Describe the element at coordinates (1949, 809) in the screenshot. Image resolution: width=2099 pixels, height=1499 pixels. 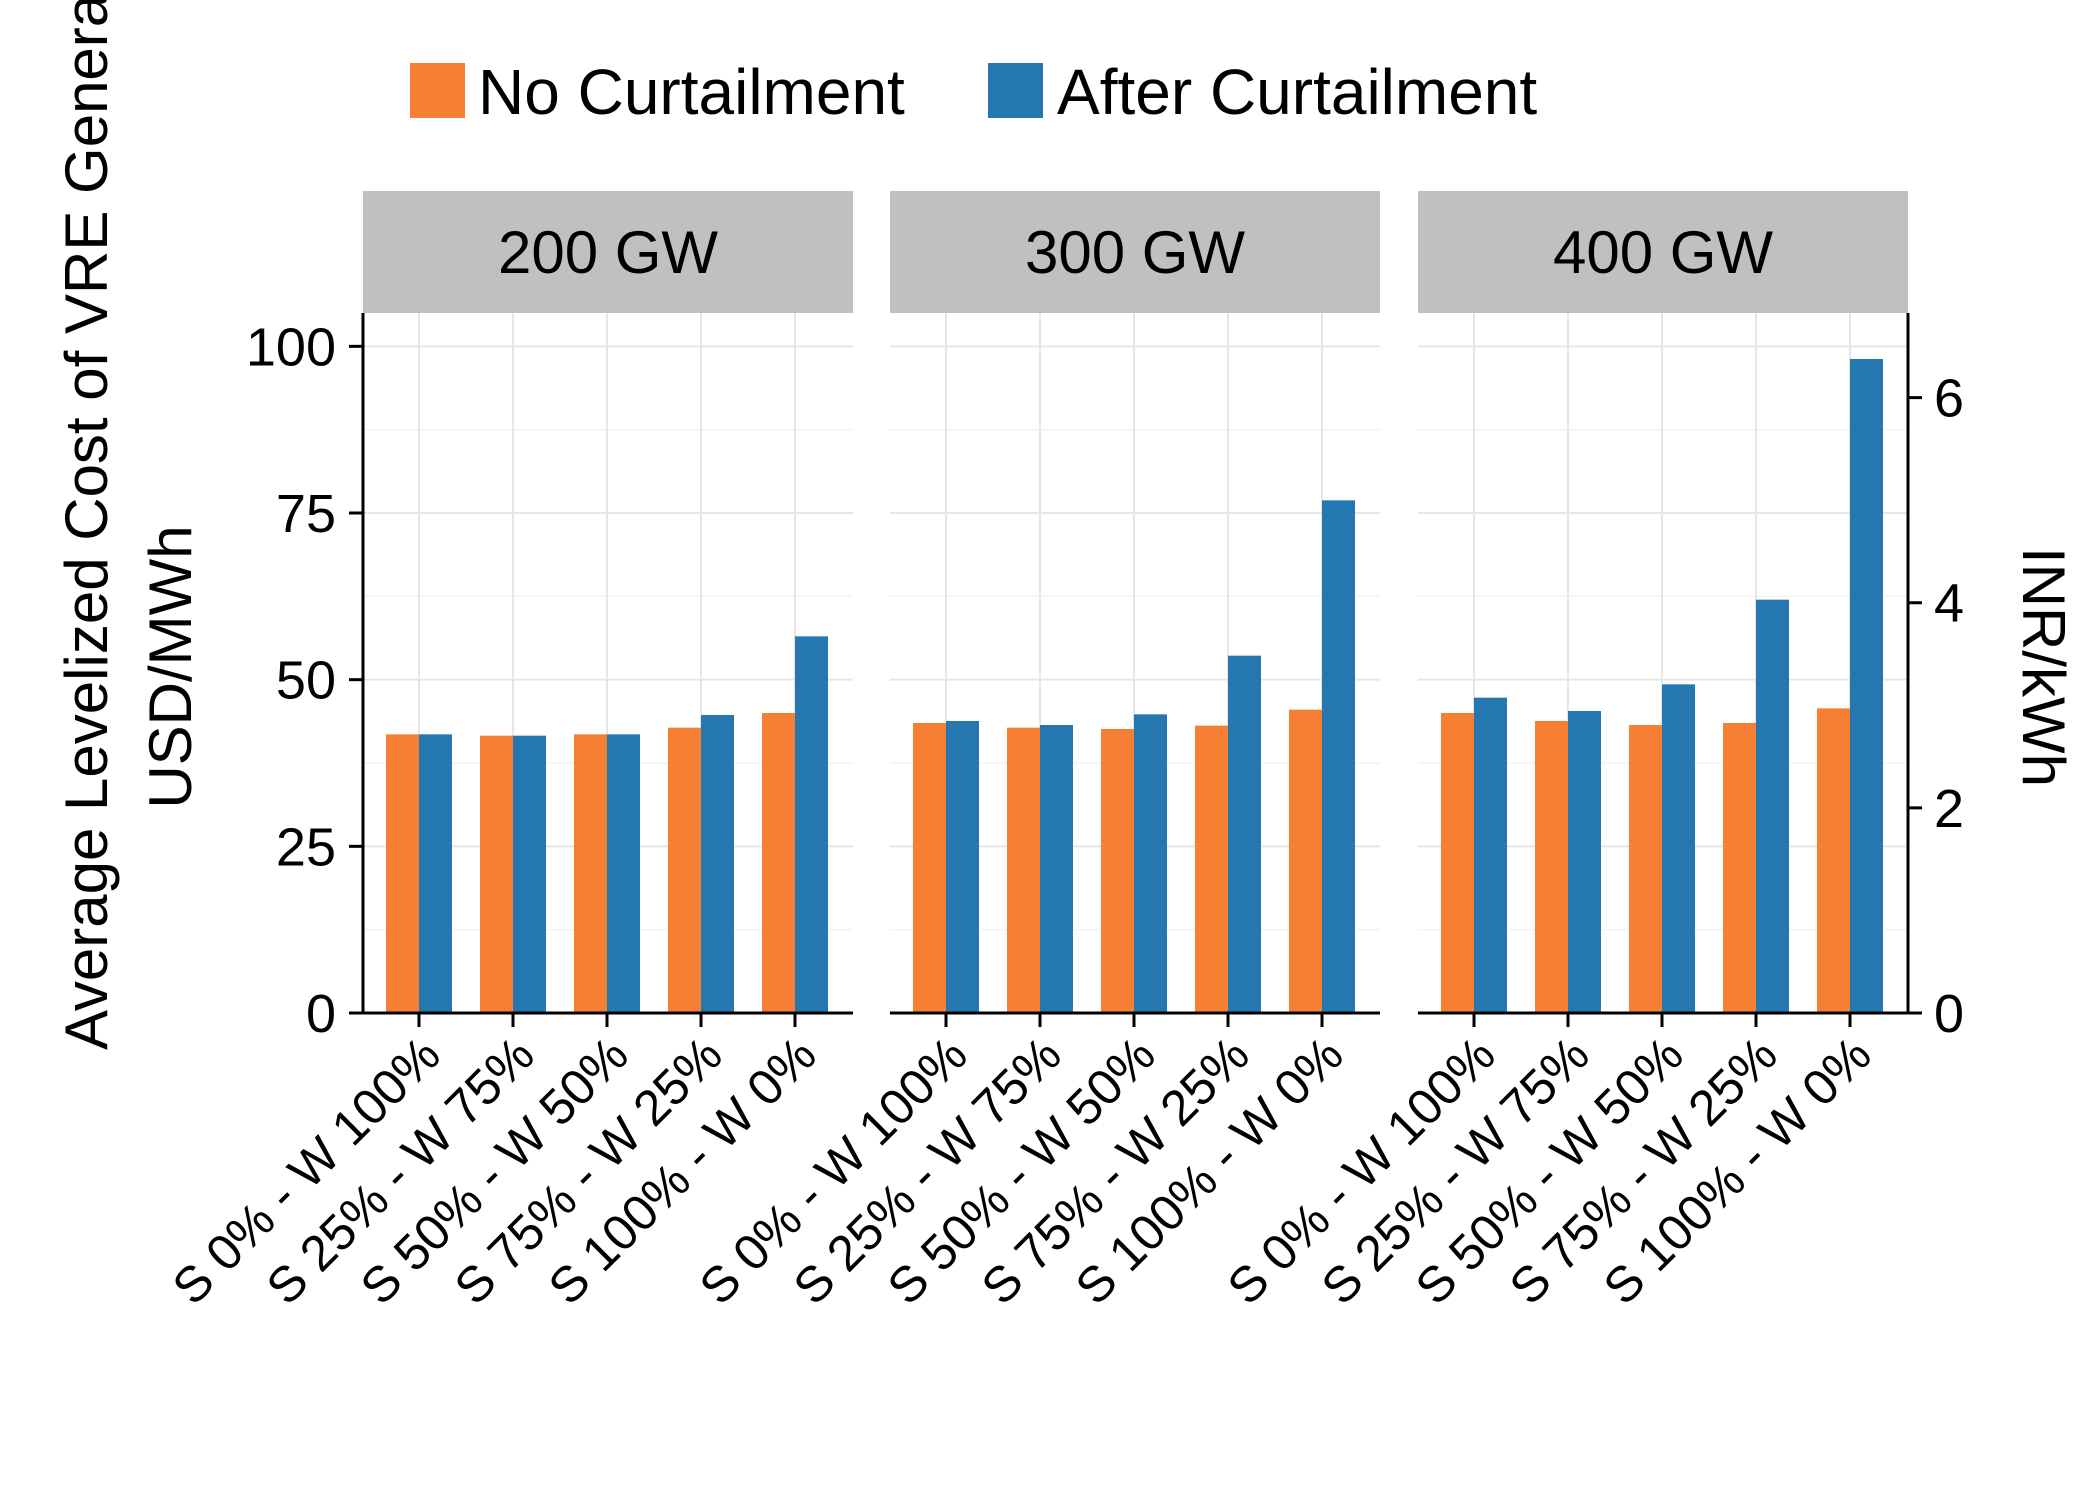
I see `secondary-y-tick-label: 2` at that location.